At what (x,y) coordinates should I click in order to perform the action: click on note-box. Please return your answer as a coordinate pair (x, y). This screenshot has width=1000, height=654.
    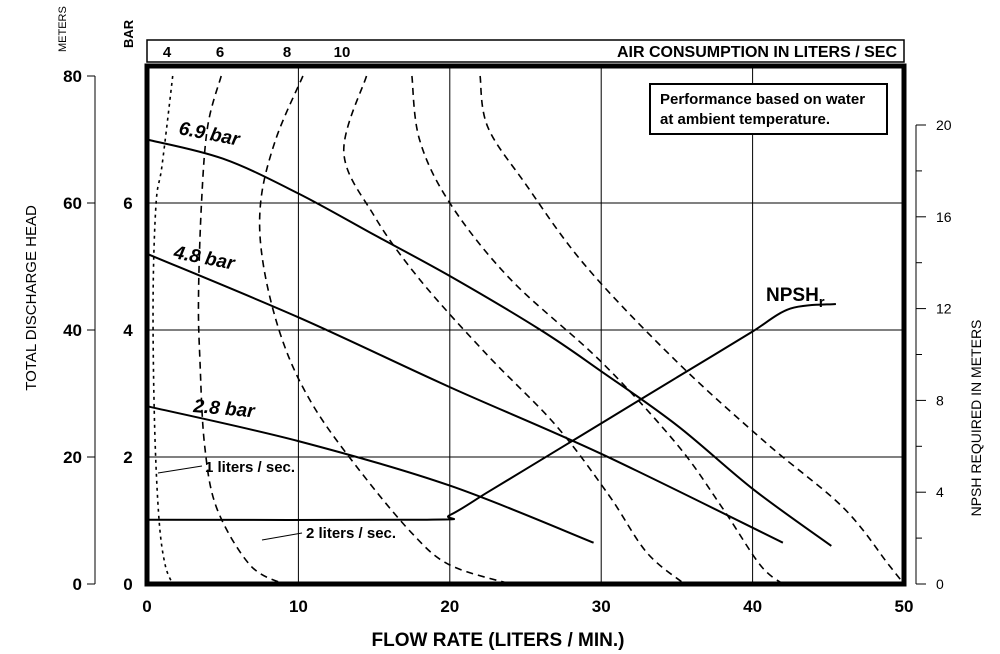
    Looking at the image, I should click on (768, 109).